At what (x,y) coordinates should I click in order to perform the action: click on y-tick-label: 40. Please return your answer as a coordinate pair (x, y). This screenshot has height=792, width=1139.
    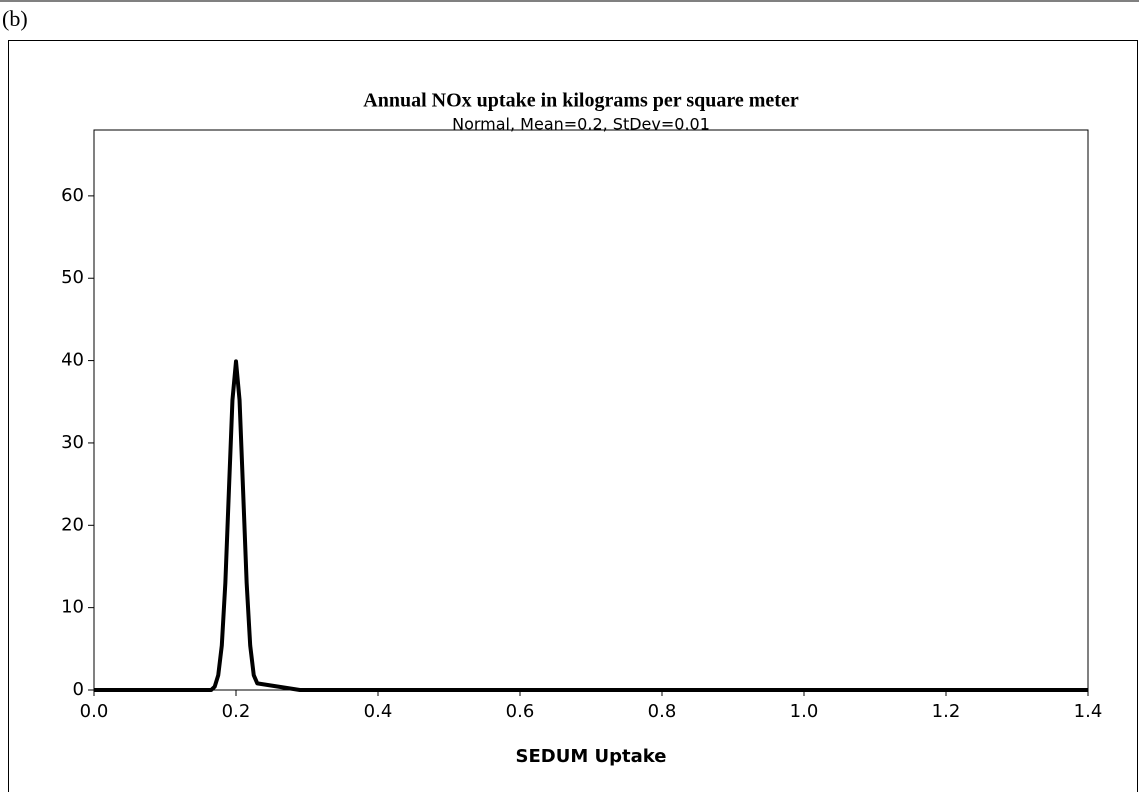
    Looking at the image, I should click on (72, 360).